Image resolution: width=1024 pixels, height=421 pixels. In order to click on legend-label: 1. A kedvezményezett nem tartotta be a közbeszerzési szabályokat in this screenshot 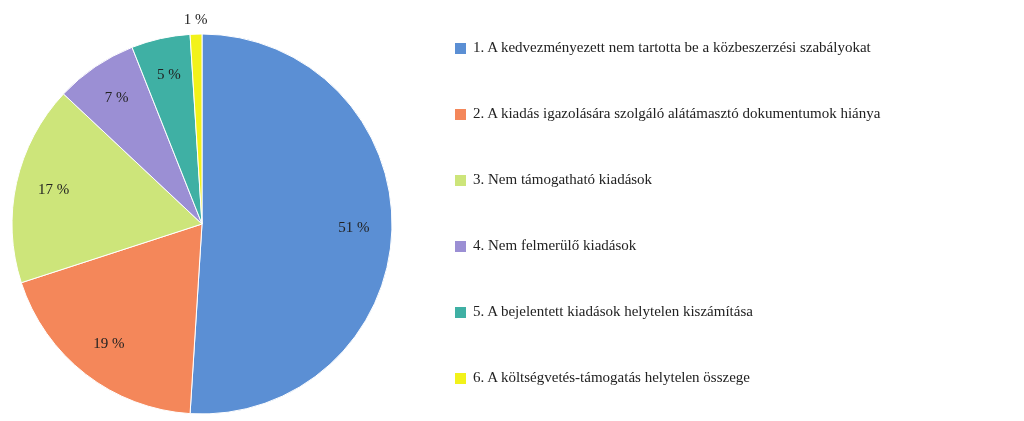, I will do `click(672, 47)`.